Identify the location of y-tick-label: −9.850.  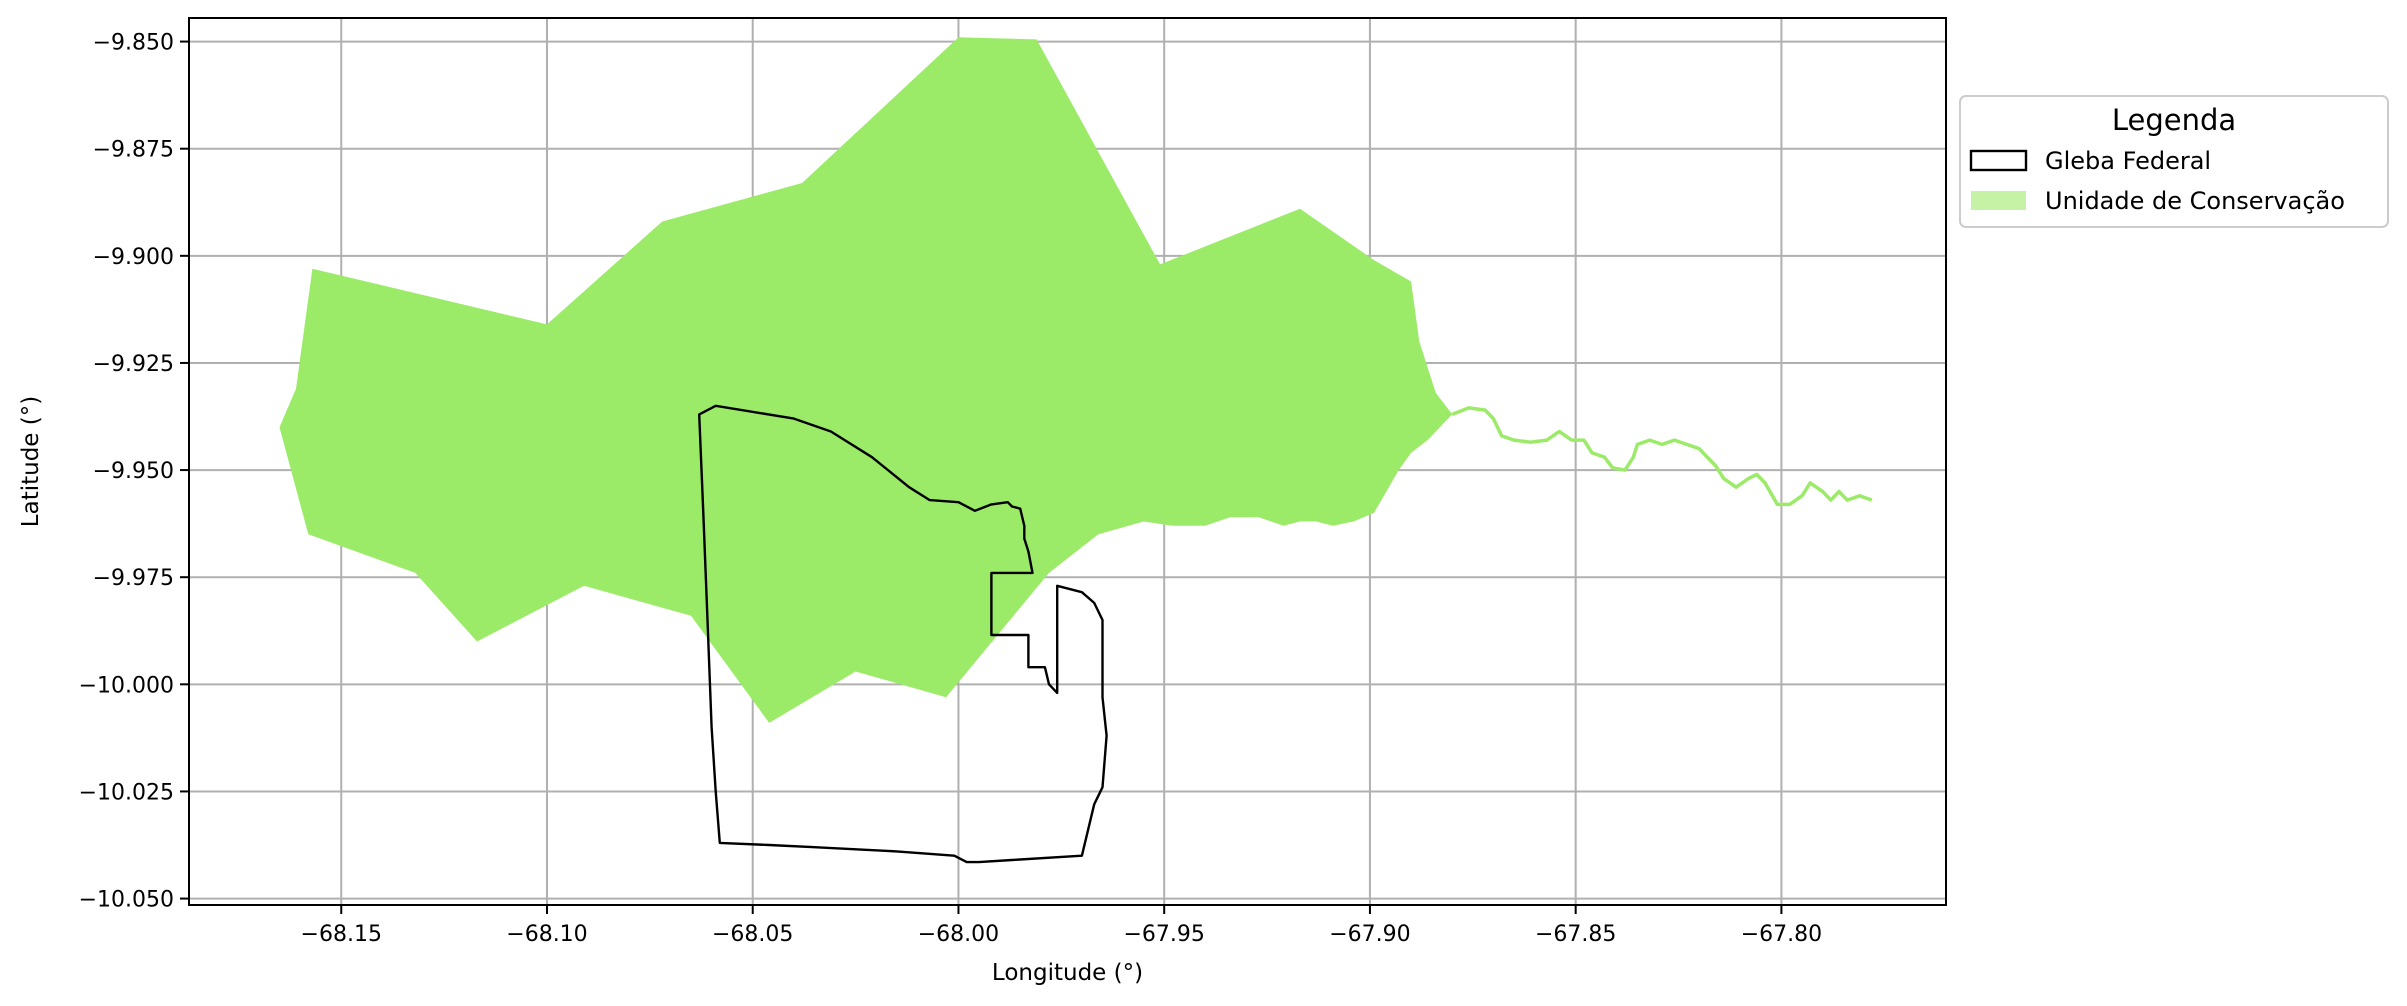
(133, 43).